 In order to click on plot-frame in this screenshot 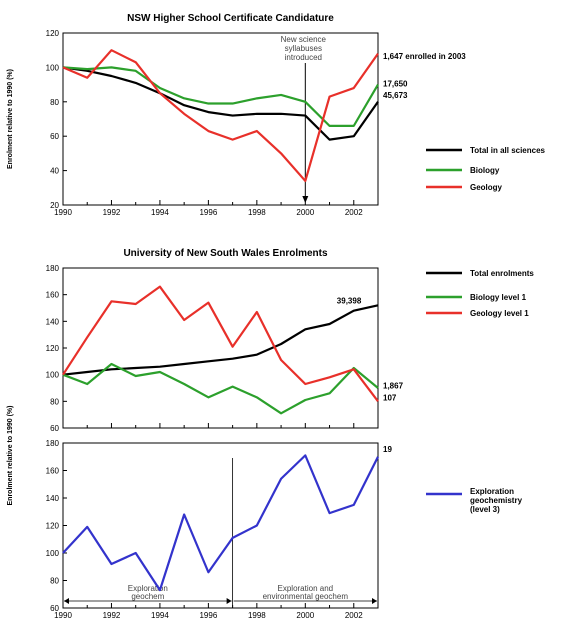, I will do `click(220, 348)`.